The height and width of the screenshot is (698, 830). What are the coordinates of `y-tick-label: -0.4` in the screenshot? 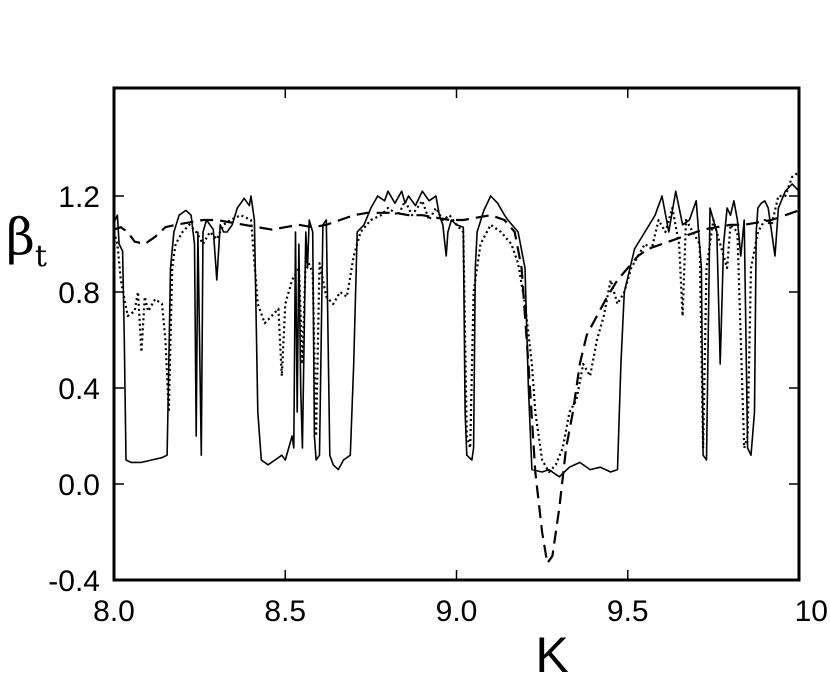 It's located at (74, 581).